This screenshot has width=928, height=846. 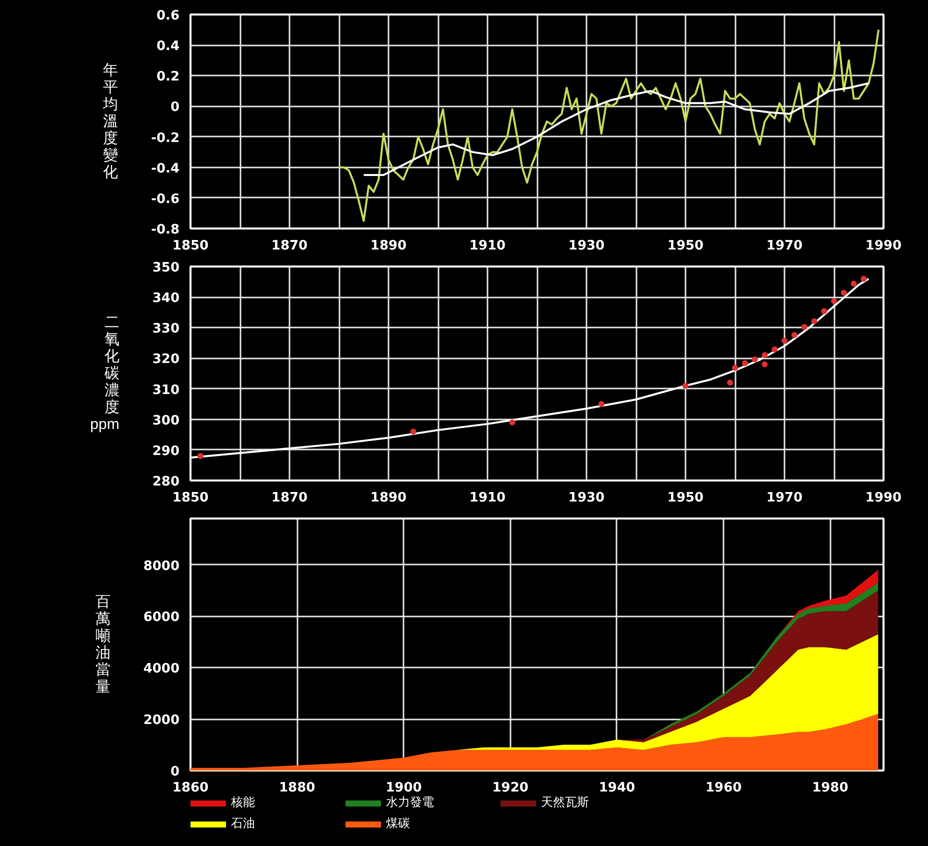 I want to click on y-tick-label: 2000, so click(x=161, y=720).